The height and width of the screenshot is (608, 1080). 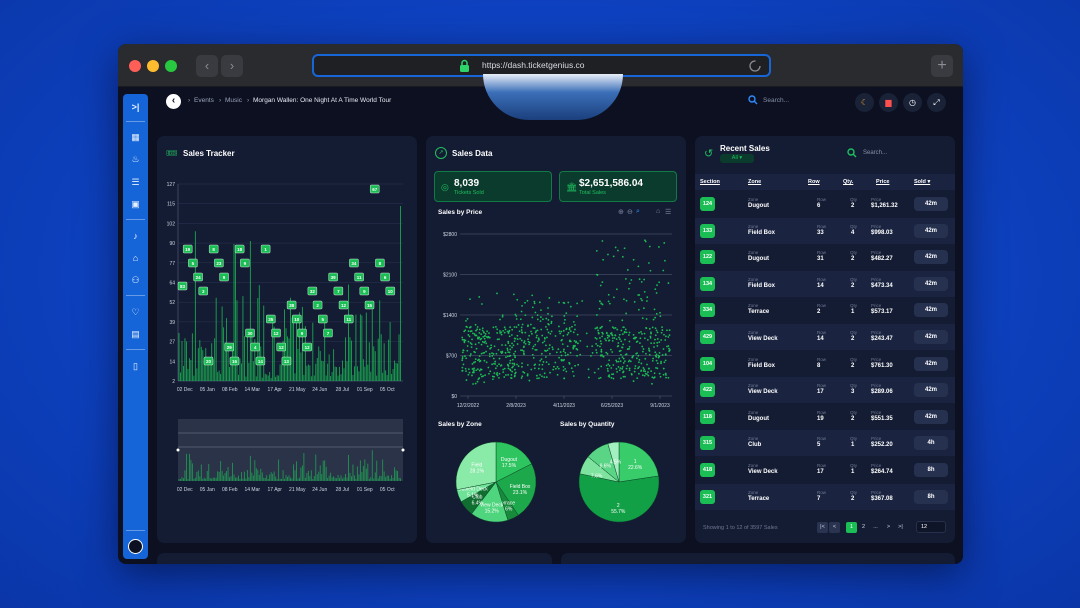 I want to click on sales-by-quantity-chart: 122.6% 255.7% 7.6% 9.6%4.5%, so click(x=619, y=482).